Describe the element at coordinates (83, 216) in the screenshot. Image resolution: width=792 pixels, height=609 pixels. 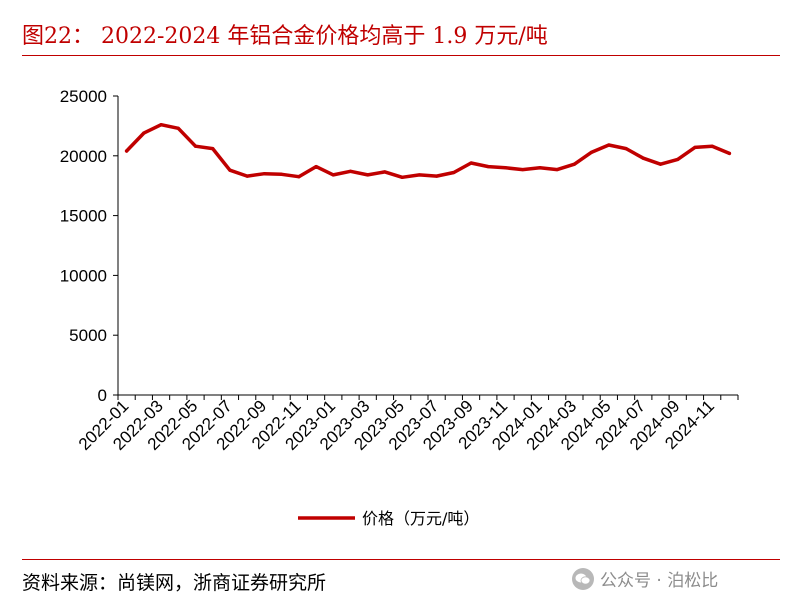
I see `y-tick-label: 15000` at that location.